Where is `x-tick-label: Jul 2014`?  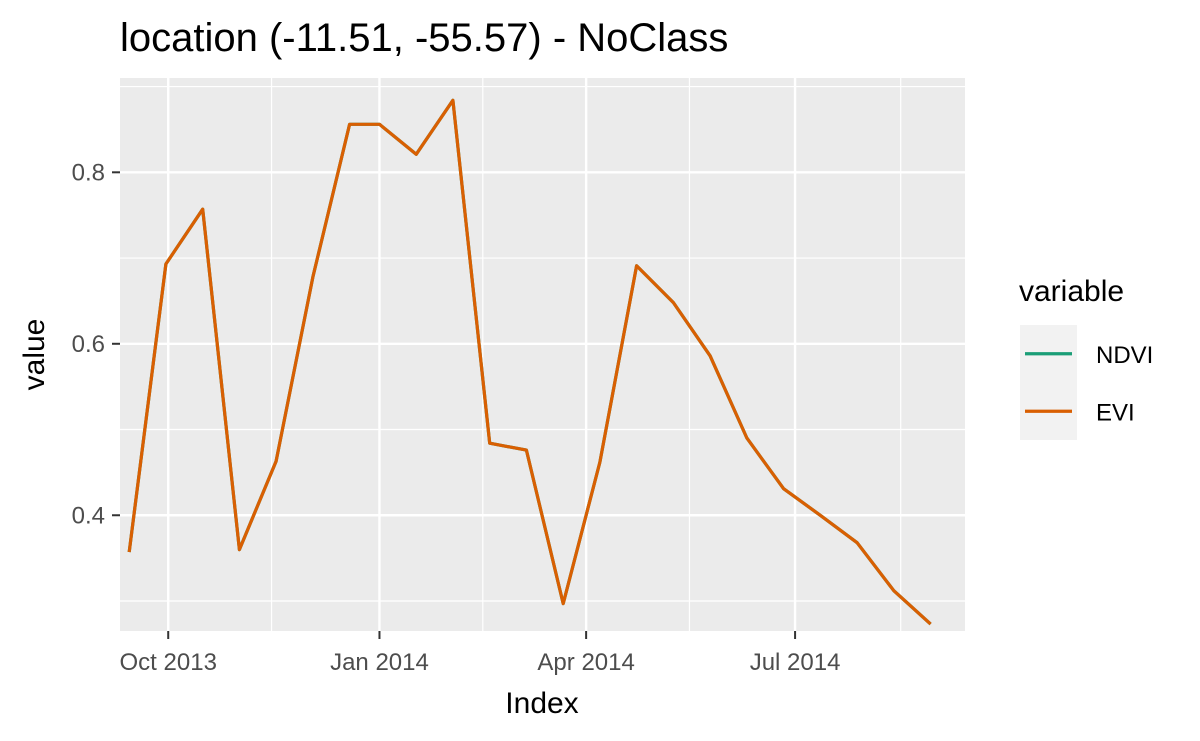
x-tick-label: Jul 2014 is located at coordinates (795, 662).